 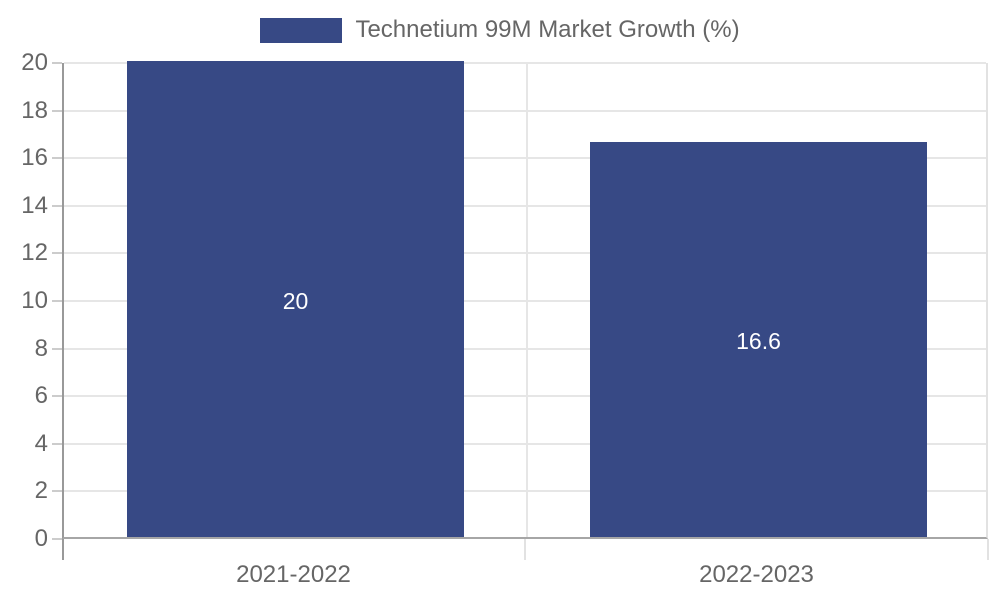 What do you see at coordinates (34, 62) in the screenshot?
I see `y-tick-label: 20` at bounding box center [34, 62].